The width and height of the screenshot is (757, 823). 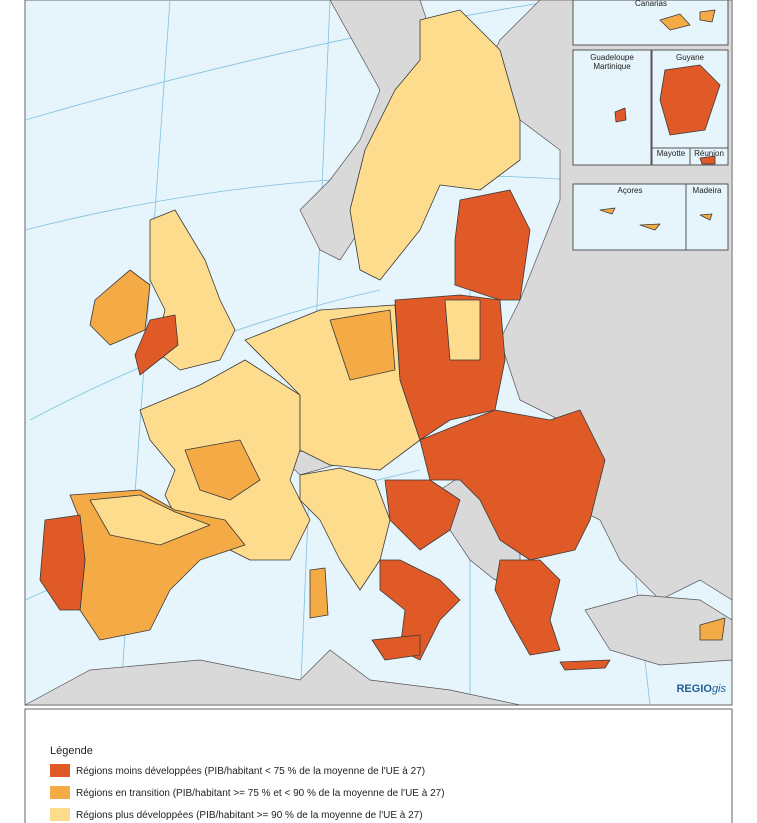 What do you see at coordinates (62, 562) in the screenshot?
I see `region-portugal` at bounding box center [62, 562].